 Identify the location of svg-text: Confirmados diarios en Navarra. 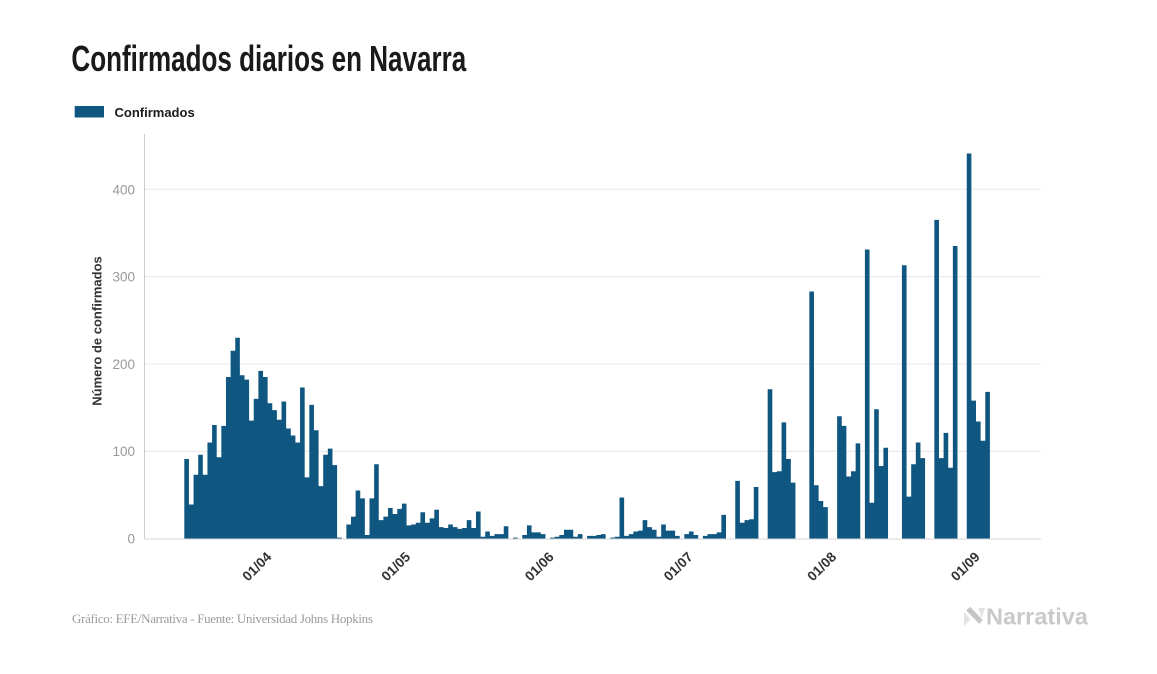
(268, 58).